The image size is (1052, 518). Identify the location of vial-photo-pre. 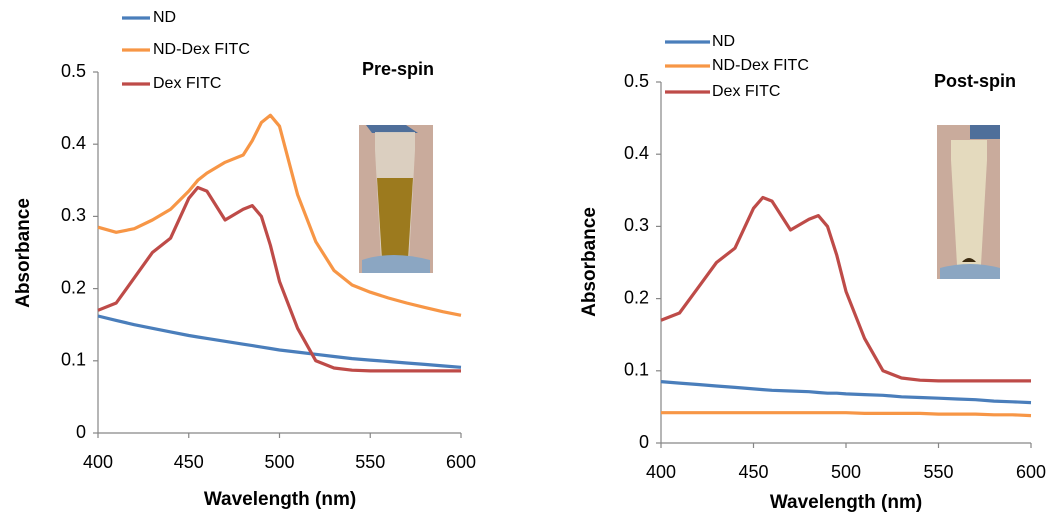
(396, 199).